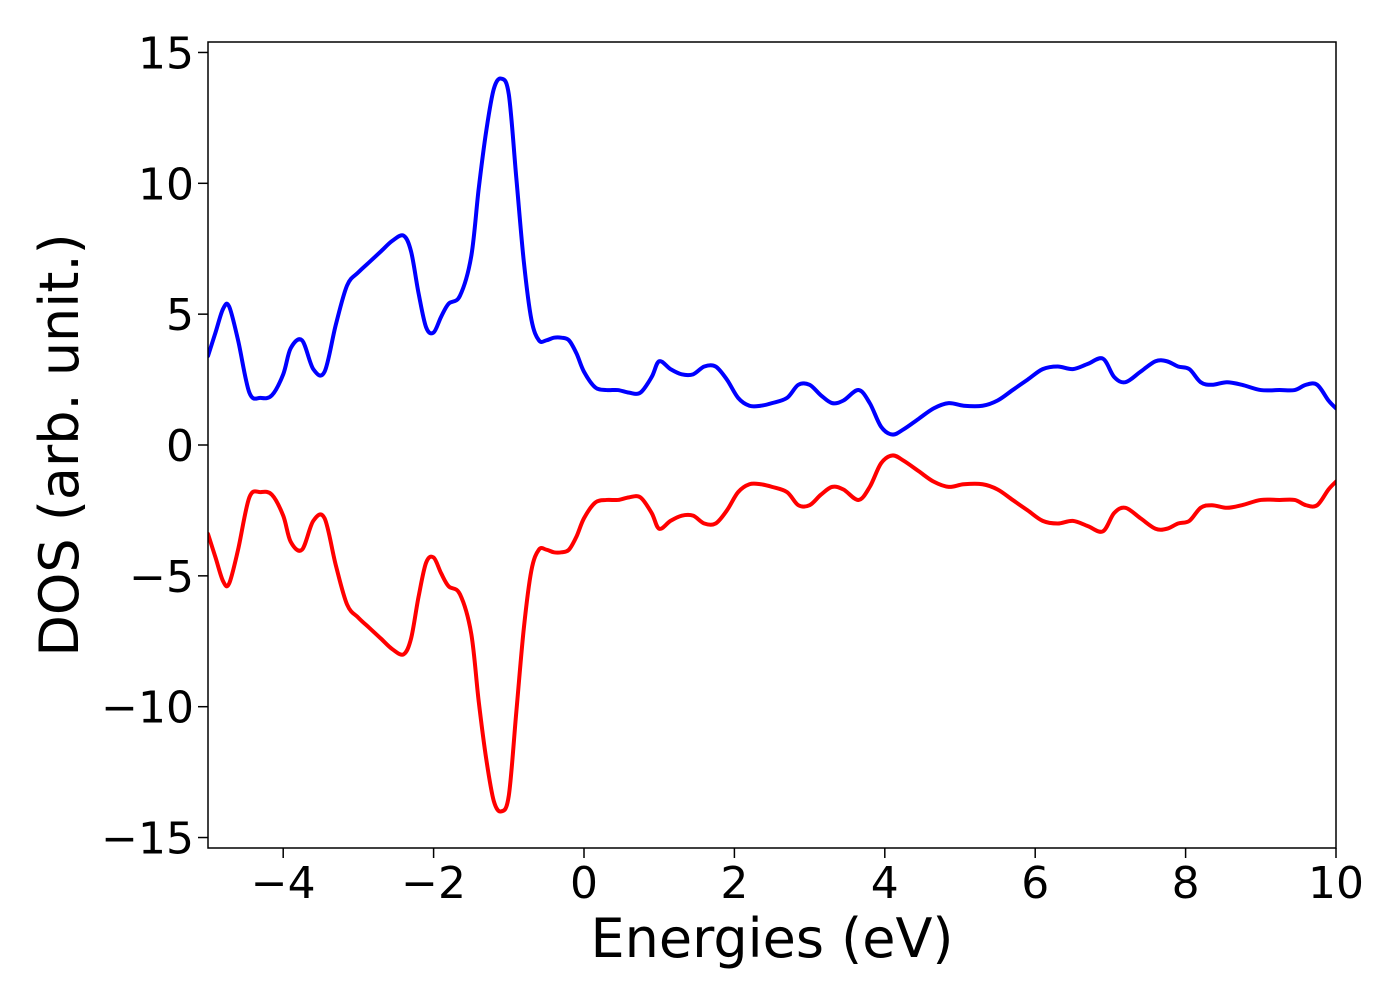 The width and height of the screenshot is (1400, 1000). Describe the element at coordinates (154, 446) in the screenshot. I see `y-axis: 15 10 5 0 −5 −10 −15` at that location.